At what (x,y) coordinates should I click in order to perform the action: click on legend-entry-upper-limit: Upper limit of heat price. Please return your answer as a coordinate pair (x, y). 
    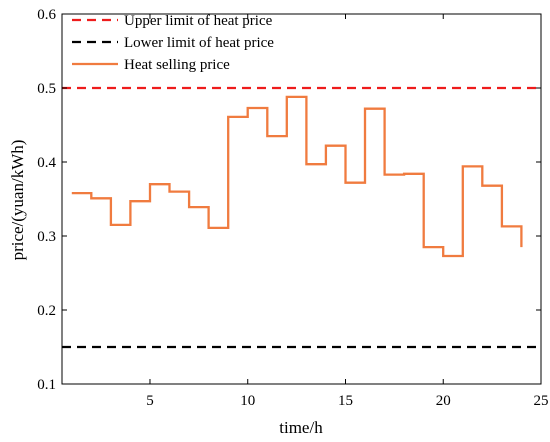
    Looking at the image, I should click on (172, 21).